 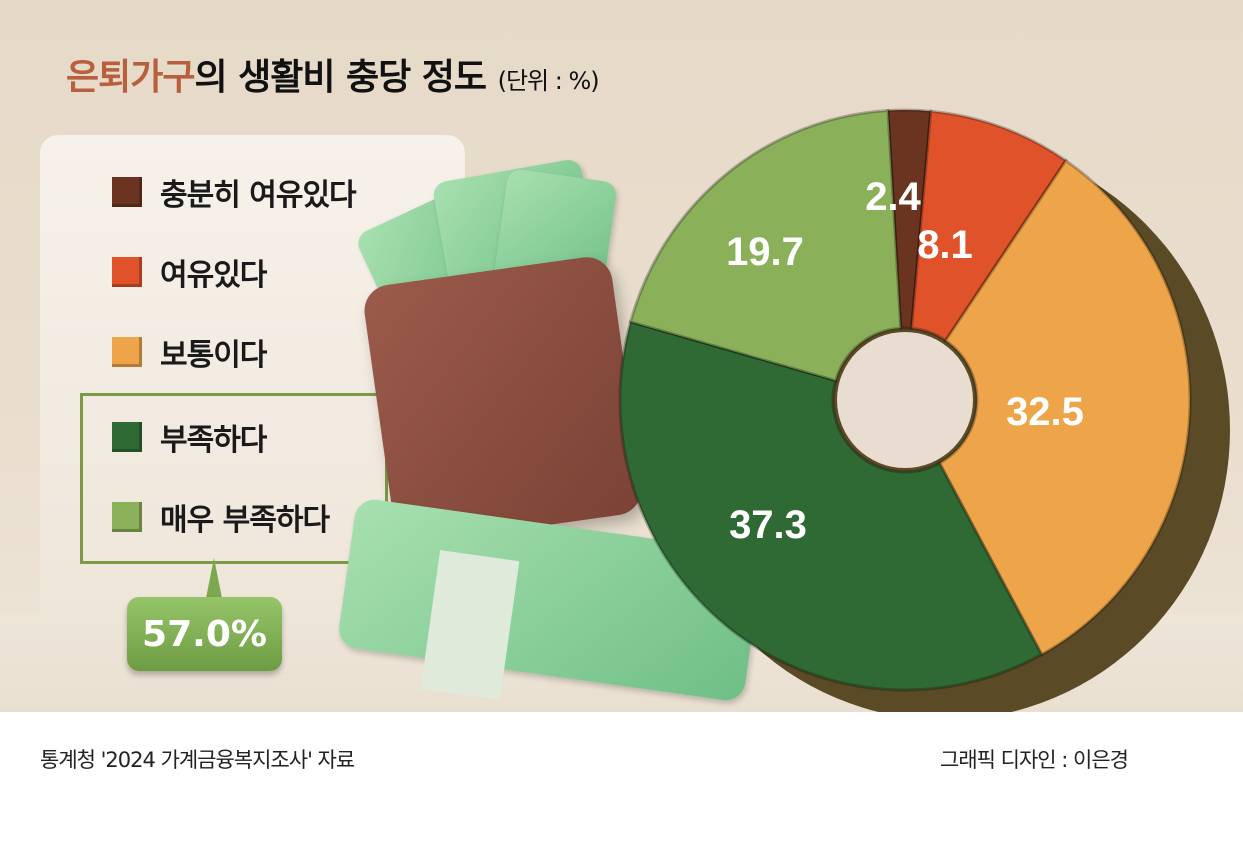 I want to click on legend-item: 여유있다, so click(x=189, y=272).